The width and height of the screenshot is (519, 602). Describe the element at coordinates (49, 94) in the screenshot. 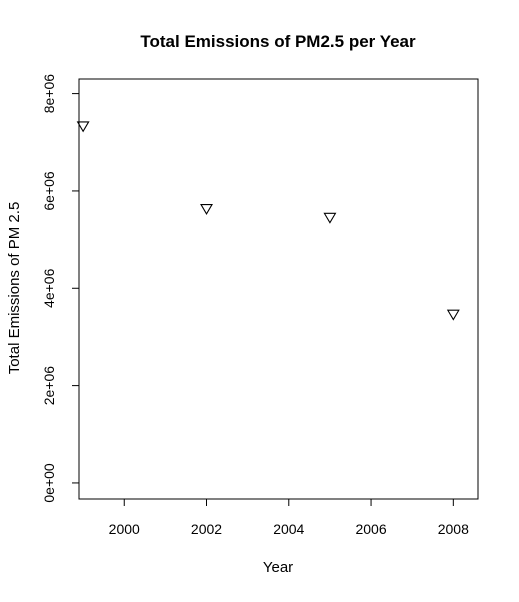

I see `y-tick-label: 8e+06` at that location.